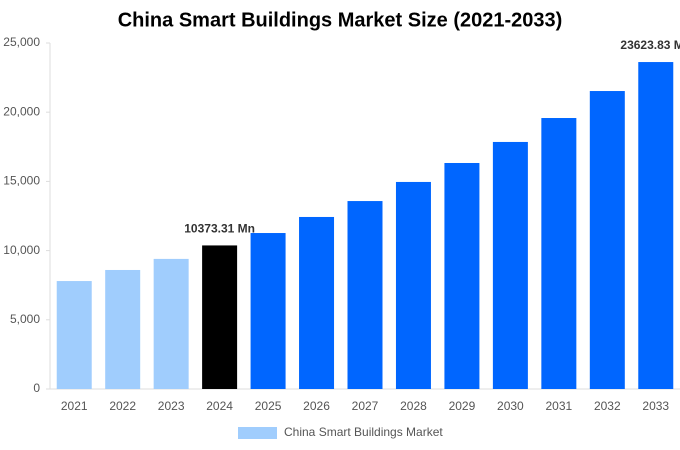  Describe the element at coordinates (655, 406) in the screenshot. I see `x-tick-label: 2033` at that location.